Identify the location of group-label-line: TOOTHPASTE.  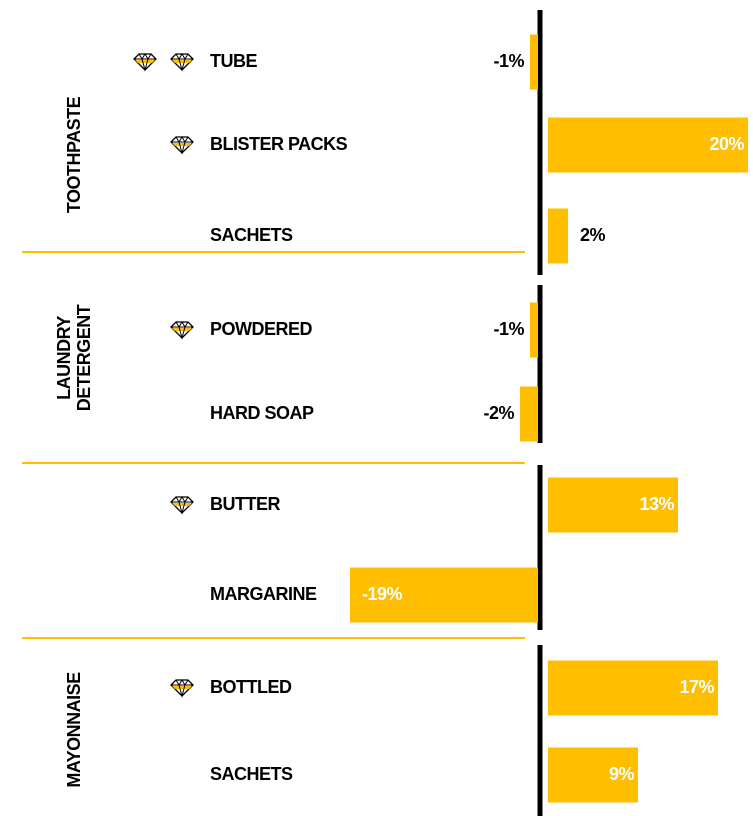
(74, 154).